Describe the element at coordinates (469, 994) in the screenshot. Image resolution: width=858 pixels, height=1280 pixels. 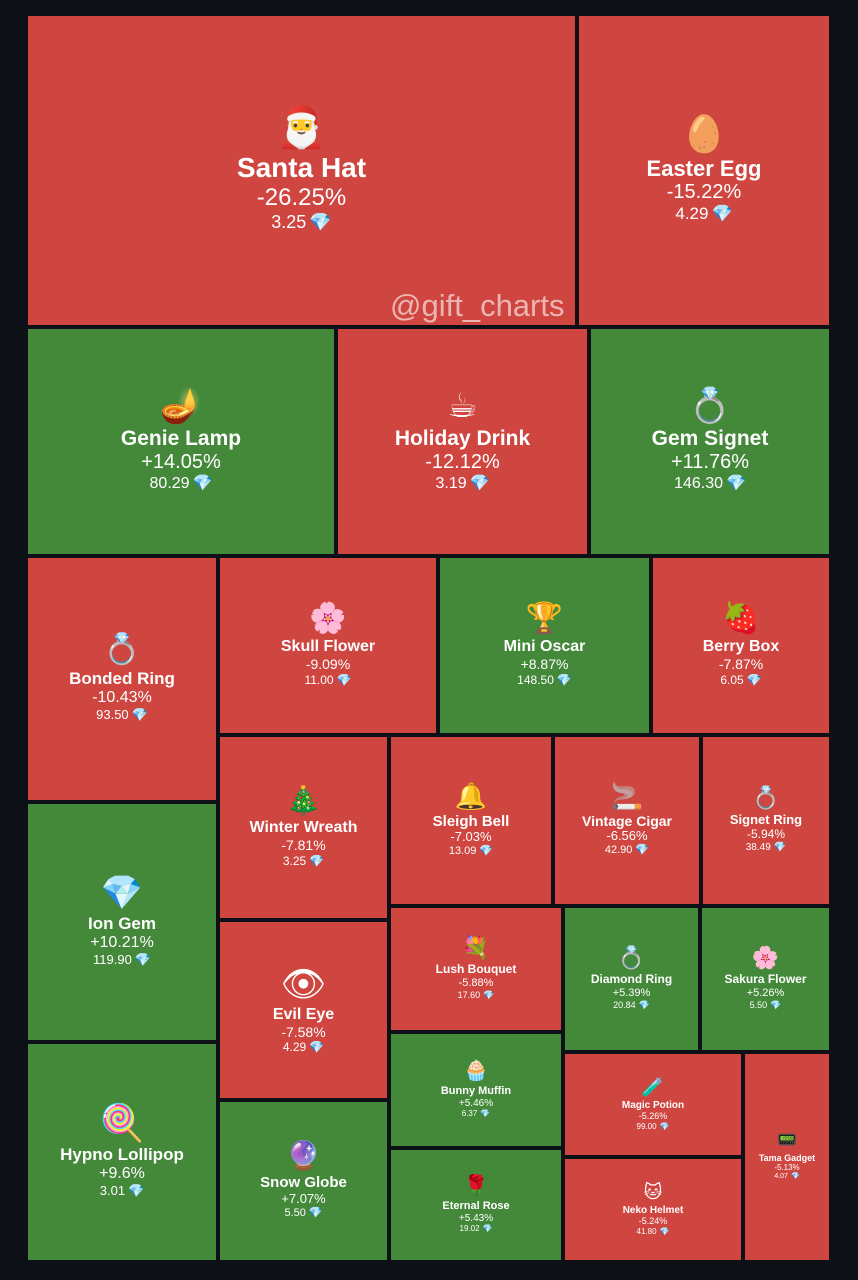
I see `price-value: 17.60` at that location.